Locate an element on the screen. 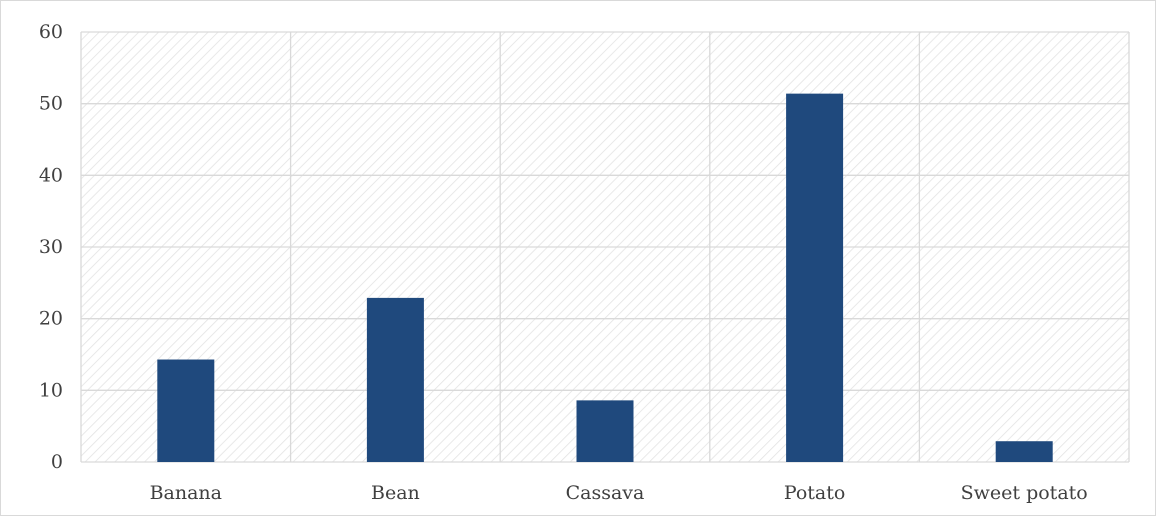  bar-banana is located at coordinates (186, 410).